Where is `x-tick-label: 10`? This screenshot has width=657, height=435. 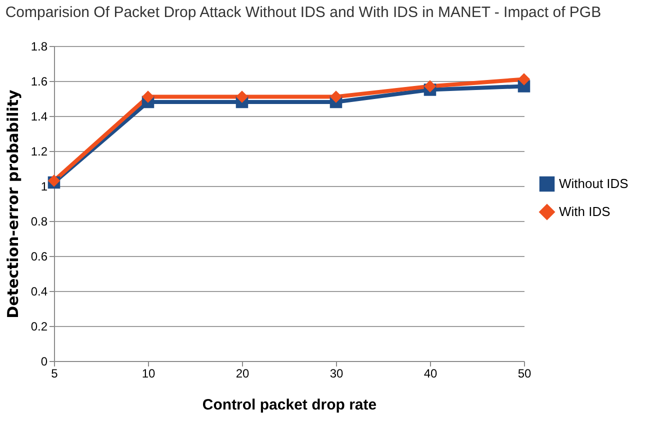 x-tick-label: 10 is located at coordinates (149, 373).